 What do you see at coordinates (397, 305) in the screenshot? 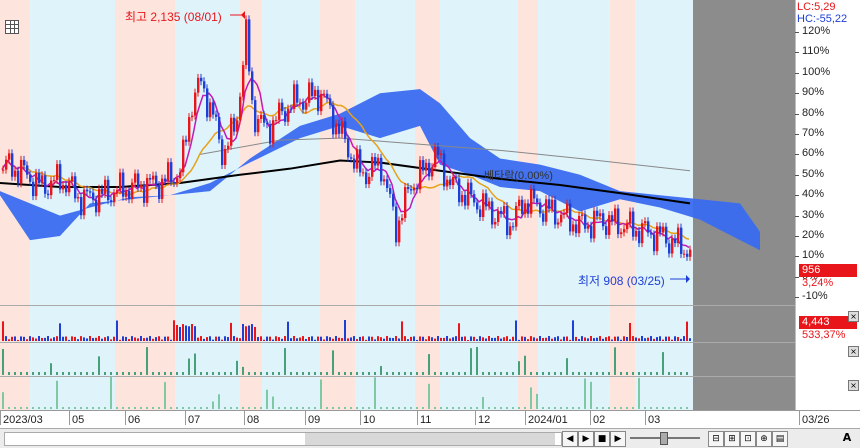
I see `panel-divider` at bounding box center [397, 305].